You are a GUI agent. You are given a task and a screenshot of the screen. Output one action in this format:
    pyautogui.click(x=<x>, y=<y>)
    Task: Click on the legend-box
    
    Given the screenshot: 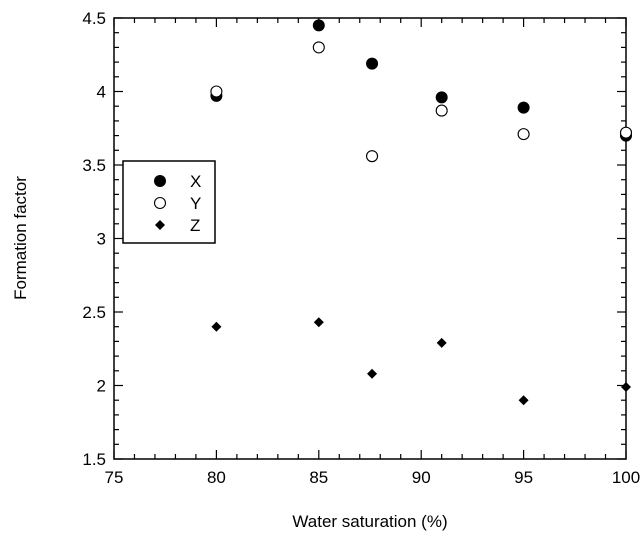 What is the action you would take?
    pyautogui.click(x=169, y=202)
    